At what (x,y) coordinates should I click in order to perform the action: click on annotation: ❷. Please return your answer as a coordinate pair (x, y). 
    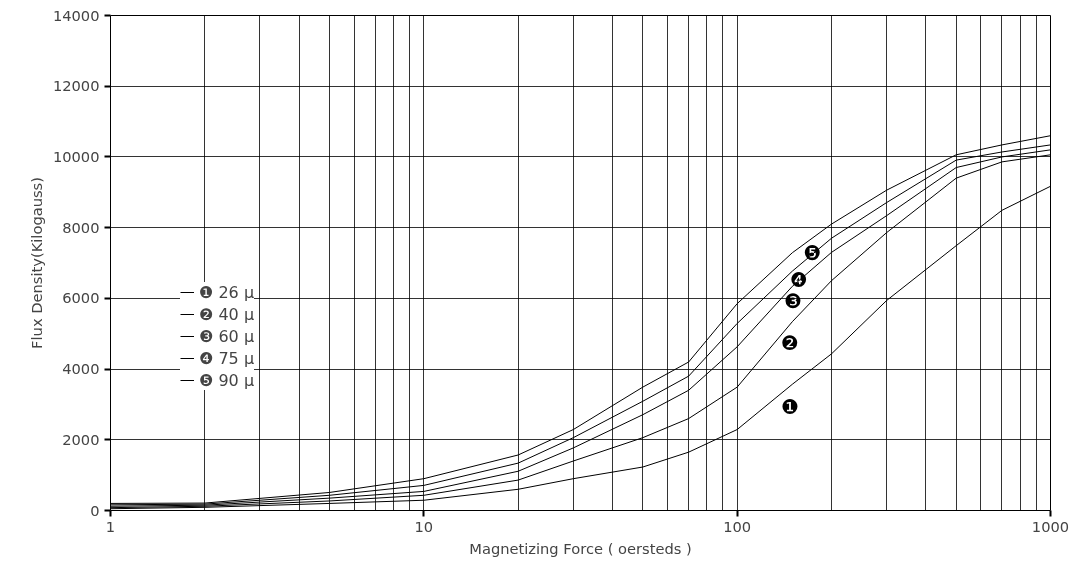
    Looking at the image, I should click on (789, 343).